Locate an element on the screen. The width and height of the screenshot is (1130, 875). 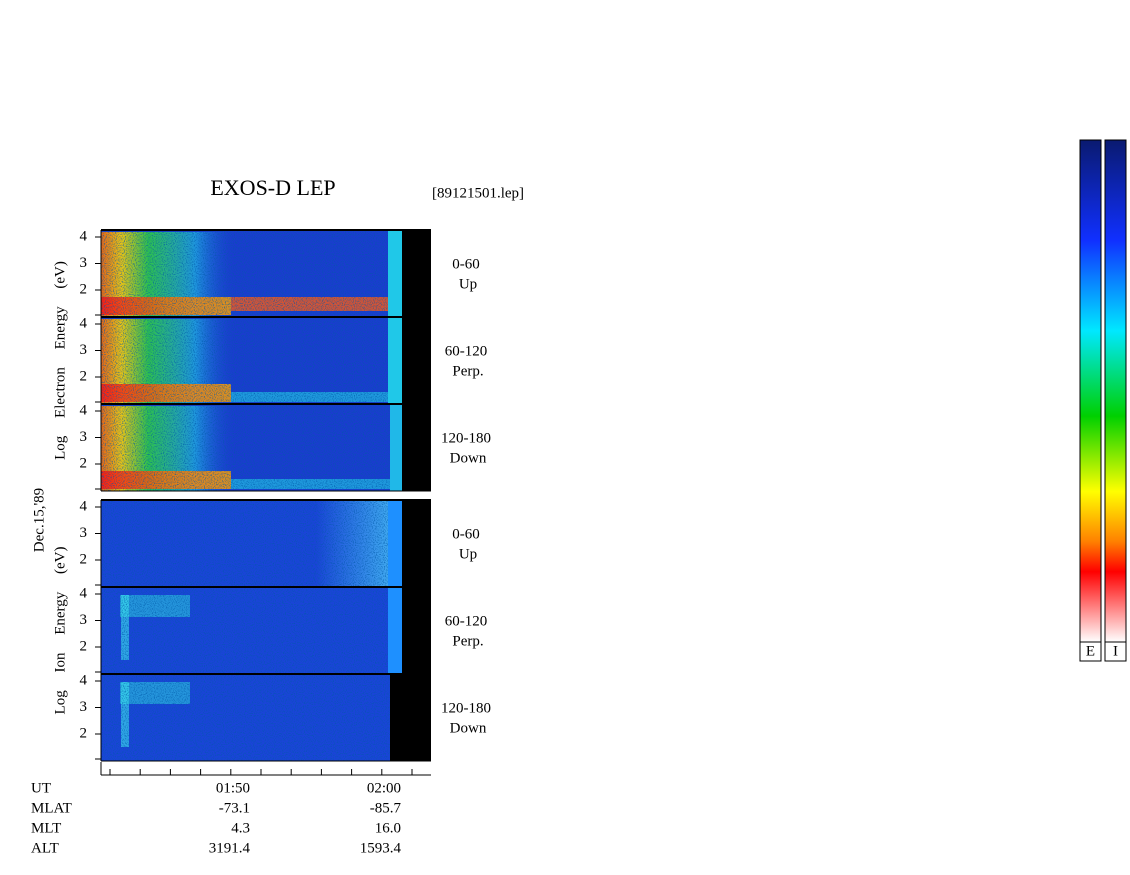
row-label: UT is located at coordinates (41, 788).